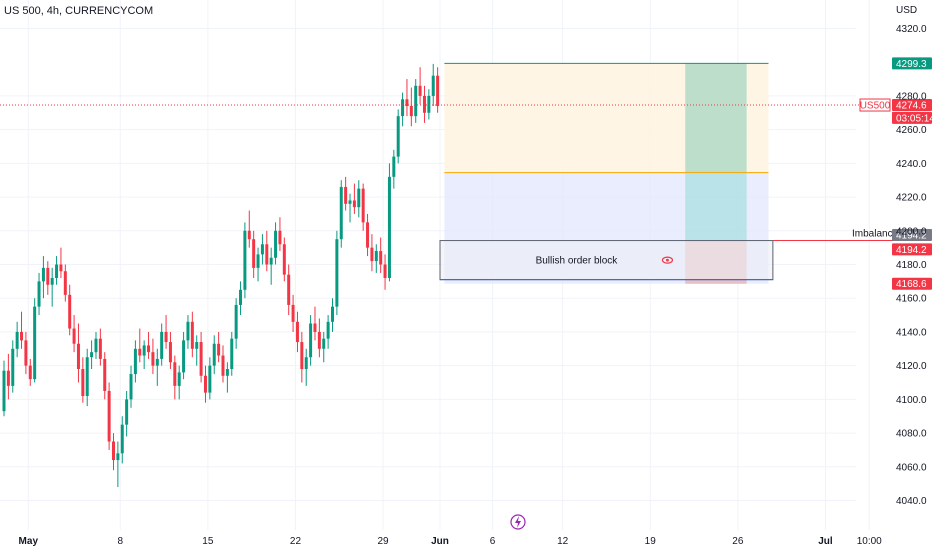  I want to click on symbol-tag-label: US500, so click(875, 106).